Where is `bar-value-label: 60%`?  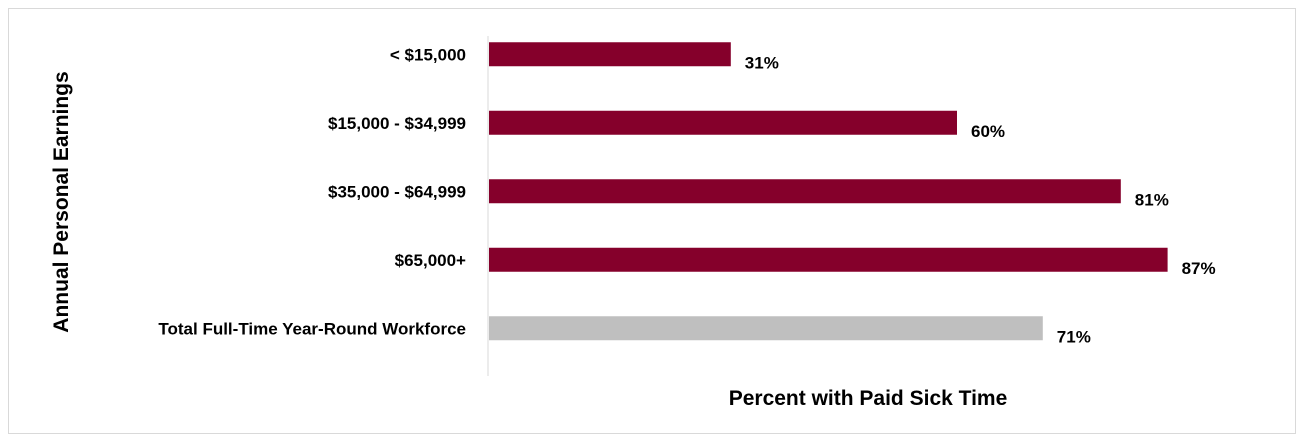
bar-value-label: 60% is located at coordinates (988, 131).